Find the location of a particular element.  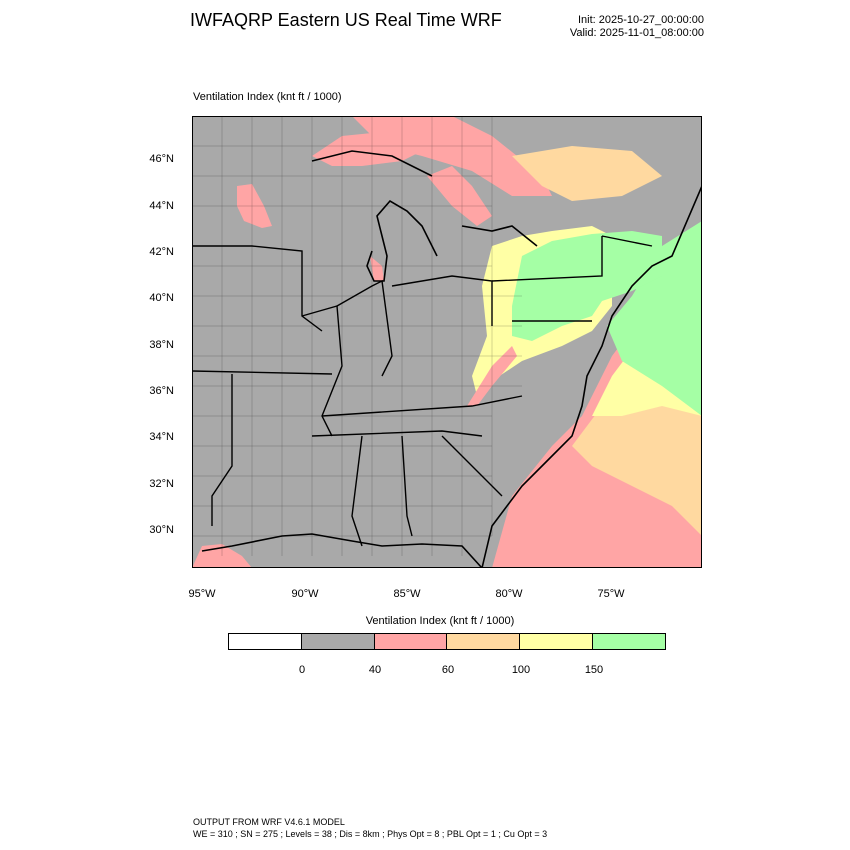

north-orange-region is located at coordinates (587, 173).